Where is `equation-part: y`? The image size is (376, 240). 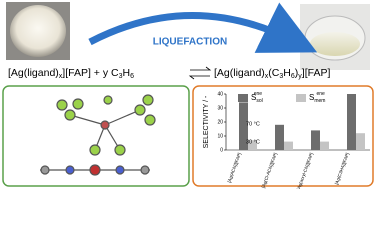 equation-part: y is located at coordinates (300, 76).